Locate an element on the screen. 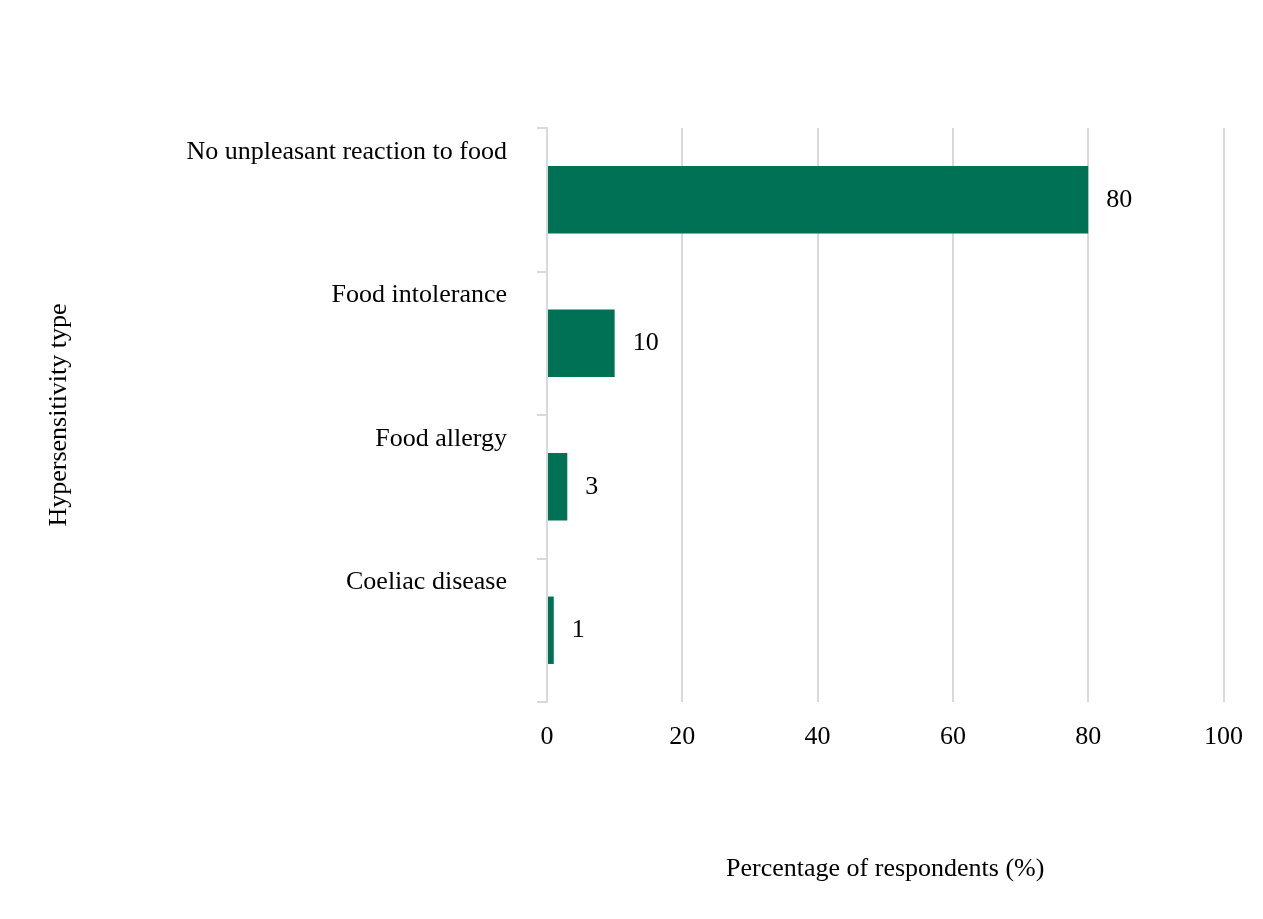 This screenshot has width=1263, height=919. x-tick-label: 0 is located at coordinates (547, 736).